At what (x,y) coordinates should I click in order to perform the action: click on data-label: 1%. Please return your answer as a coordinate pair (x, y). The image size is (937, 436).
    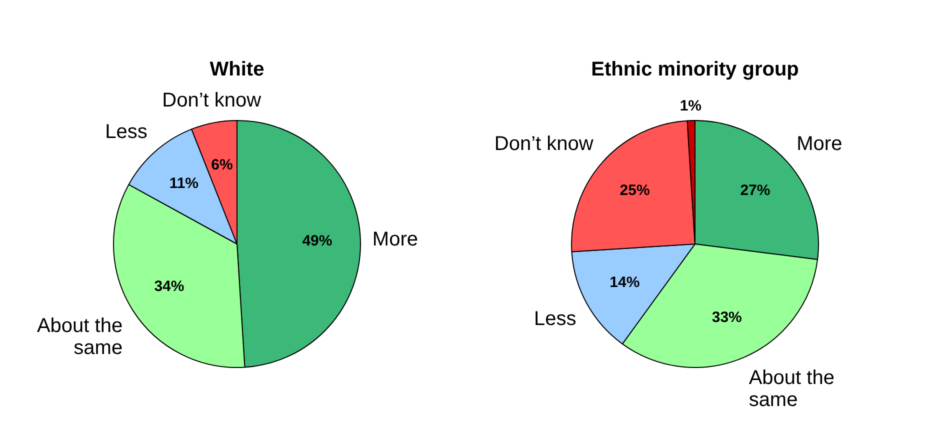
    Looking at the image, I should click on (691, 106).